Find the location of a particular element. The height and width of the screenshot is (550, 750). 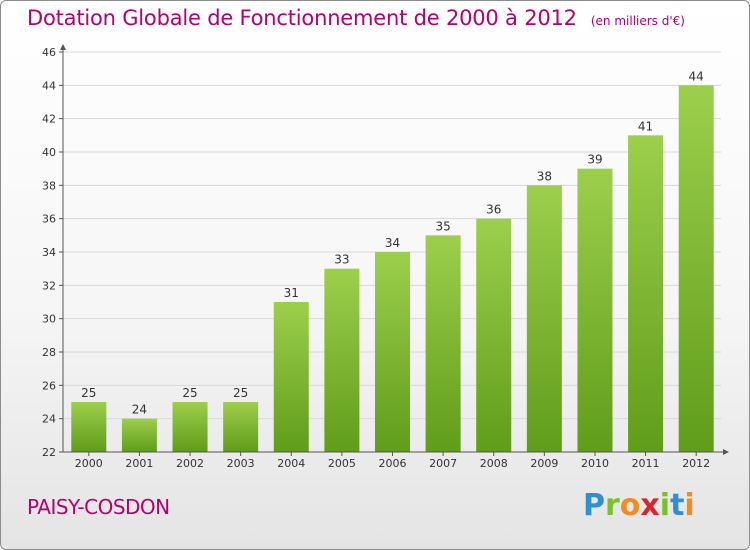

x-tick-label: 2011 is located at coordinates (646, 463).